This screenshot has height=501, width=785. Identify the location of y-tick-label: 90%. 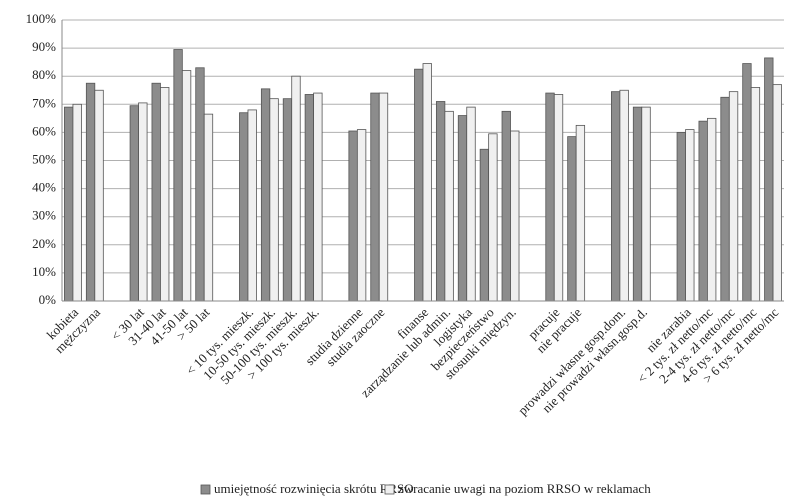
(44, 46).